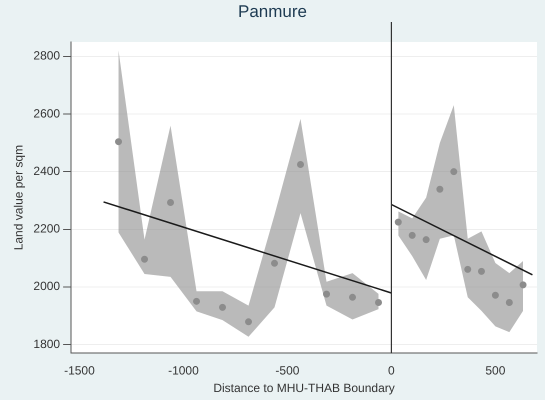 This screenshot has width=545, height=400. I want to click on y-tick-label: 2000, so click(46, 286).